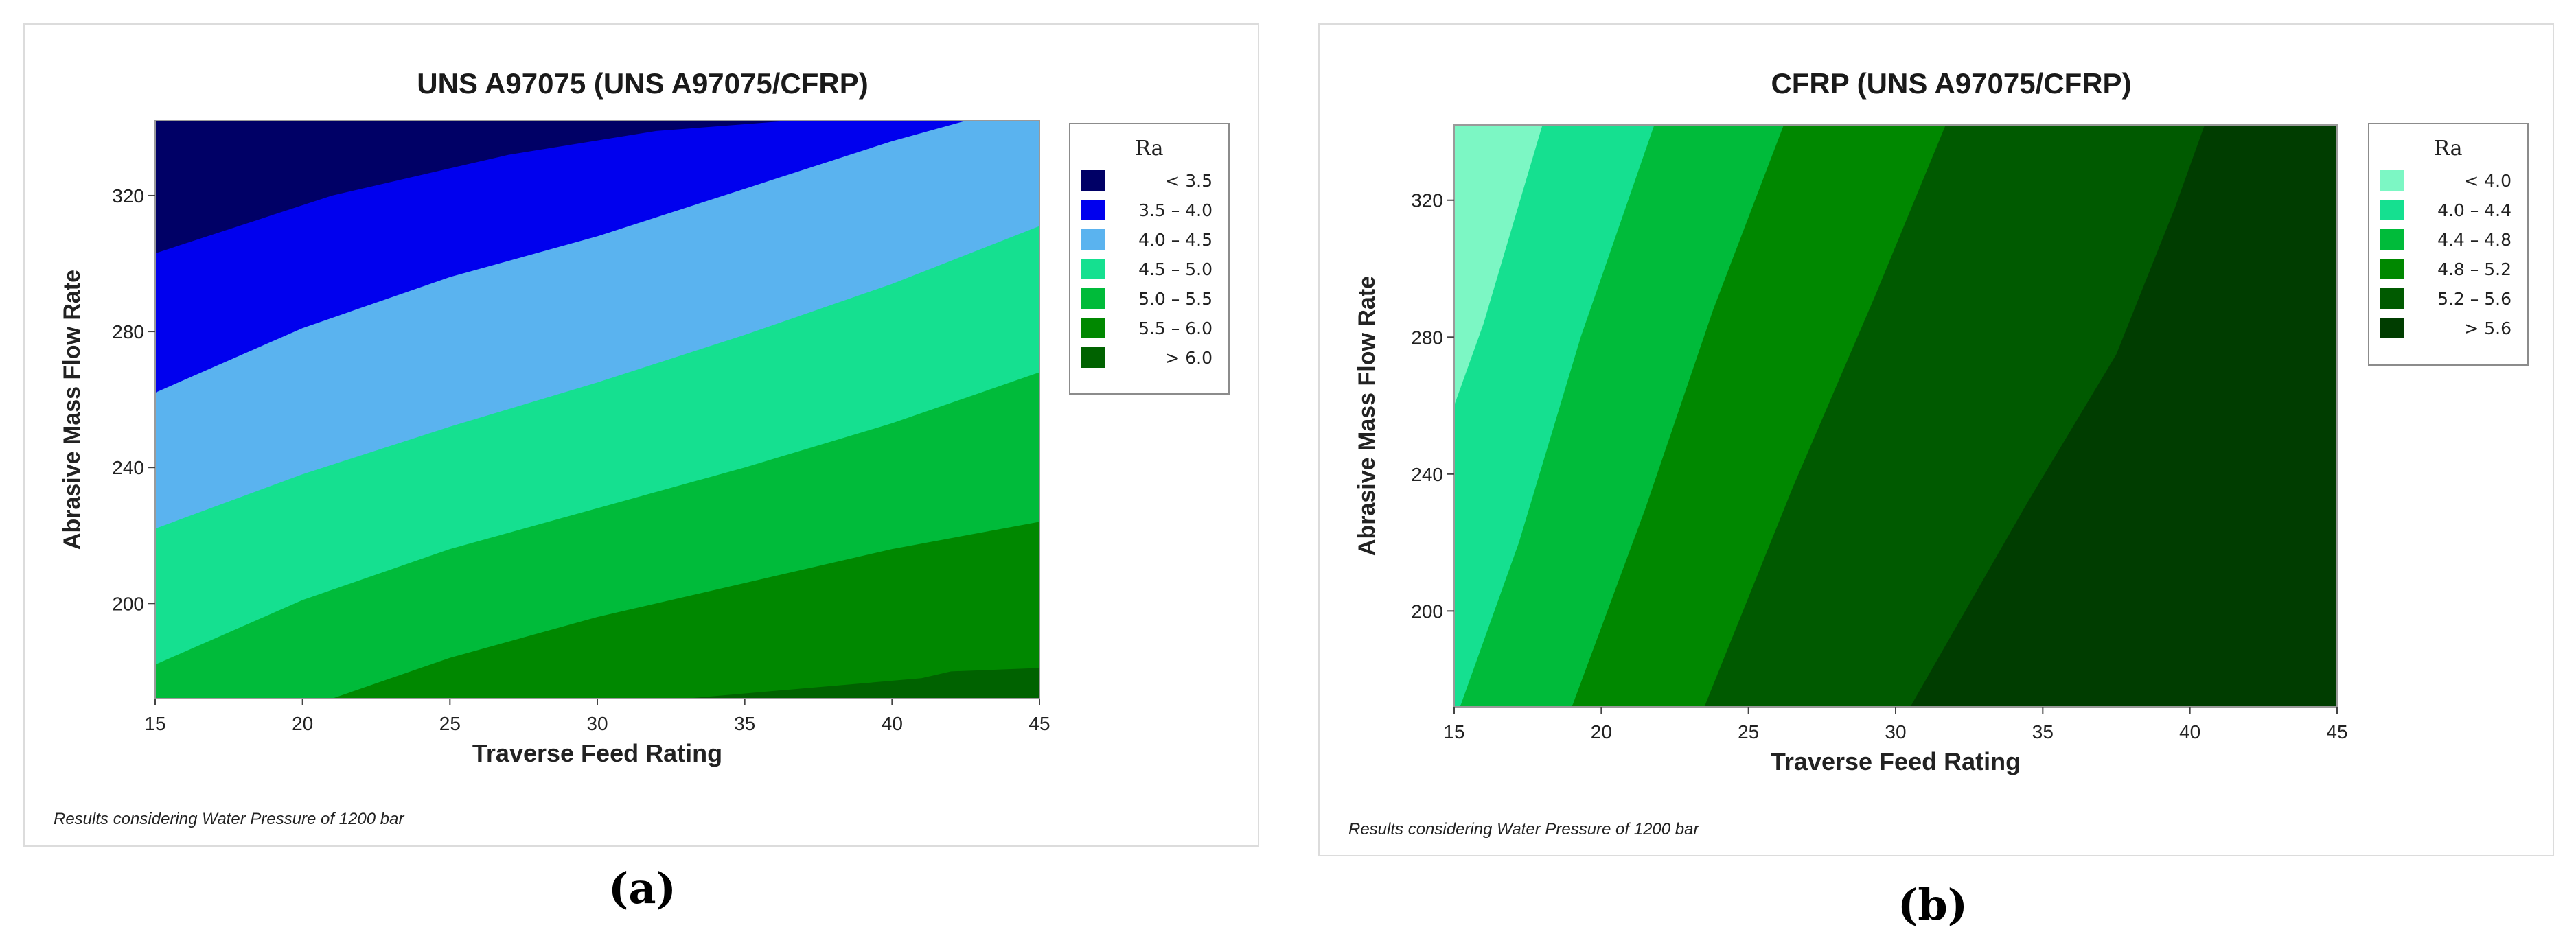  Describe the element at coordinates (1188, 358) in the screenshot. I see `legend-label: > 6.0` at that location.